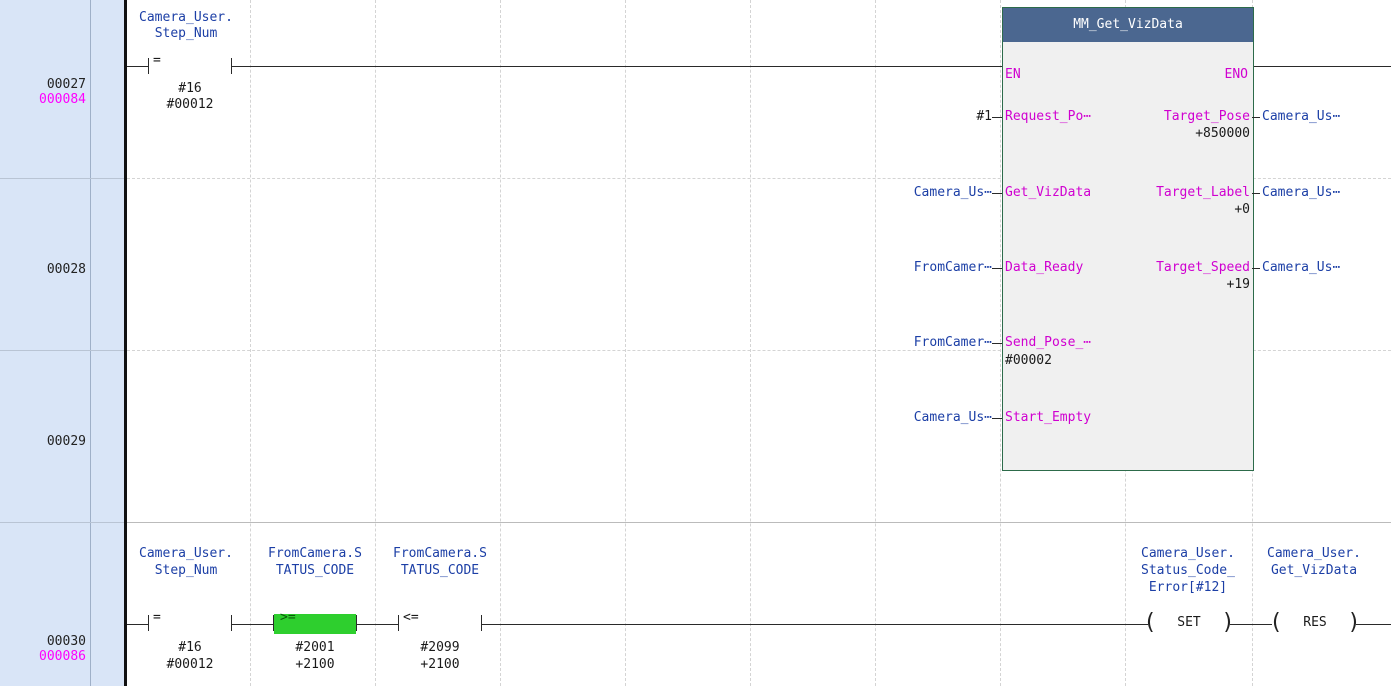 The height and width of the screenshot is (686, 1391). What do you see at coordinates (1128, 25) in the screenshot?
I see `function-block-title: MM_Get_VizData` at bounding box center [1128, 25].